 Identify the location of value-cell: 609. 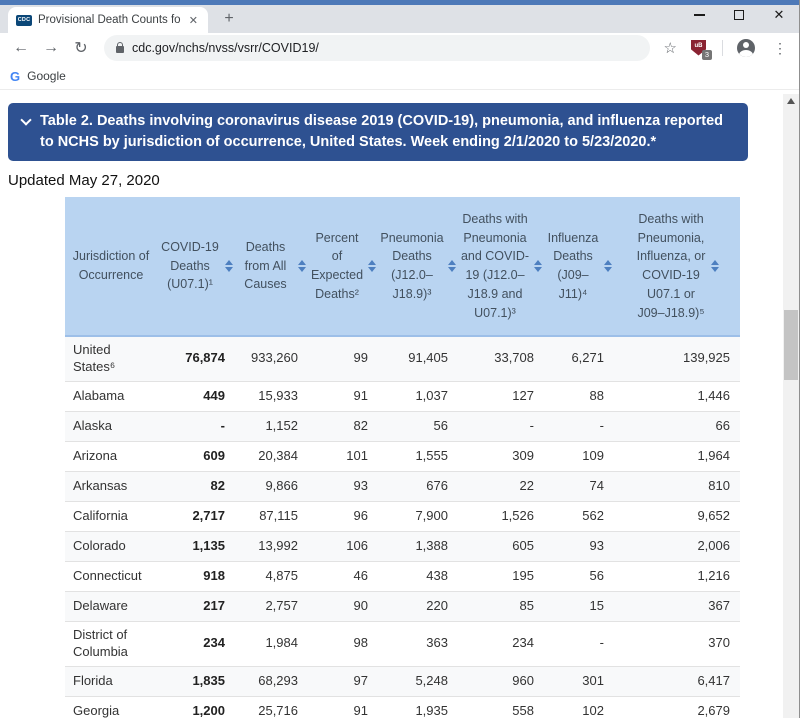
(214, 455).